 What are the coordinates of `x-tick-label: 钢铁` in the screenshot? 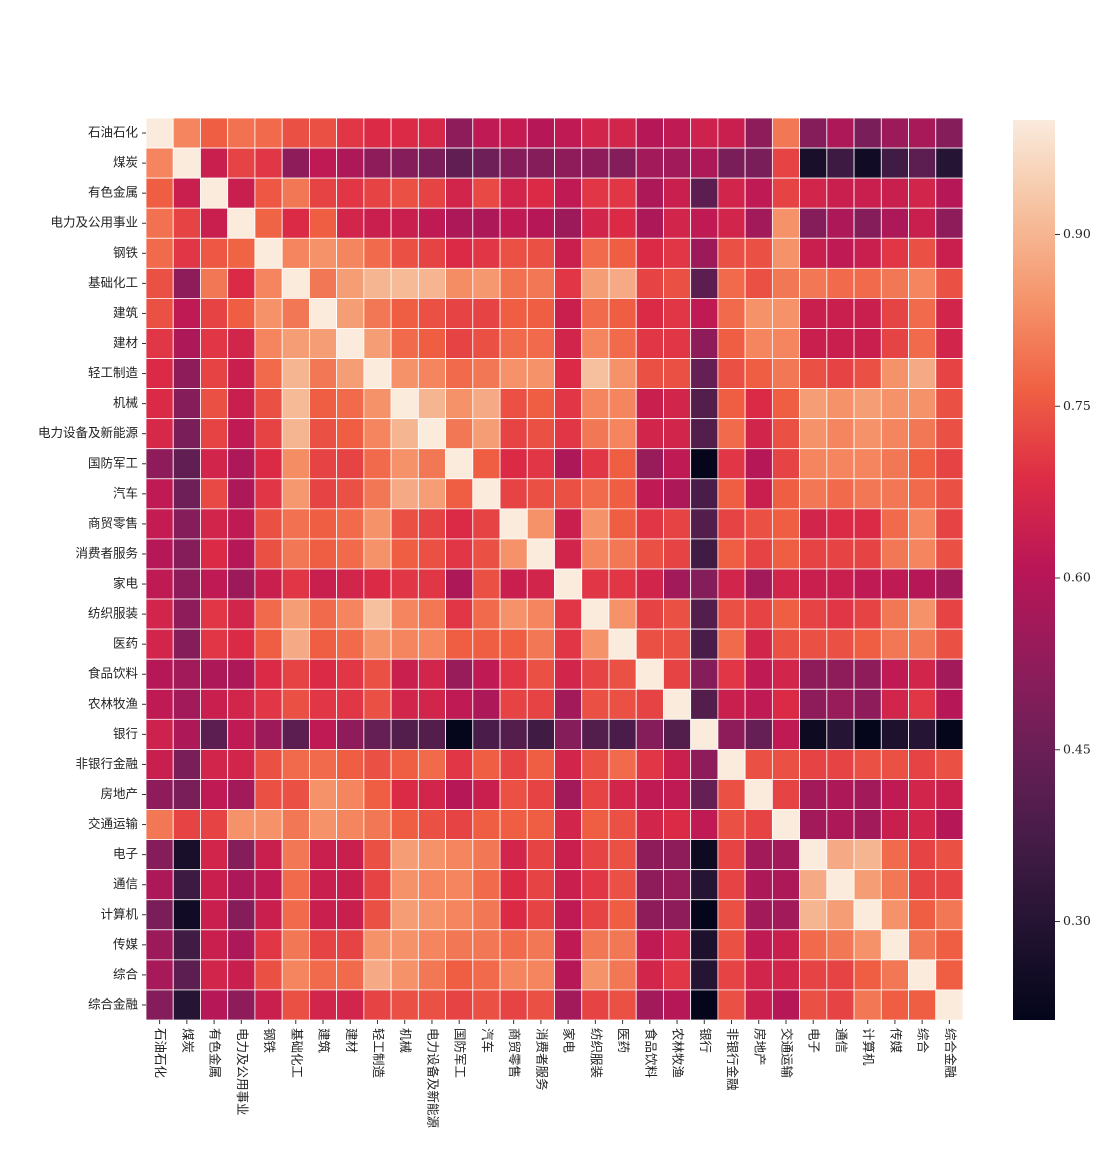 It's located at (269, 1041).